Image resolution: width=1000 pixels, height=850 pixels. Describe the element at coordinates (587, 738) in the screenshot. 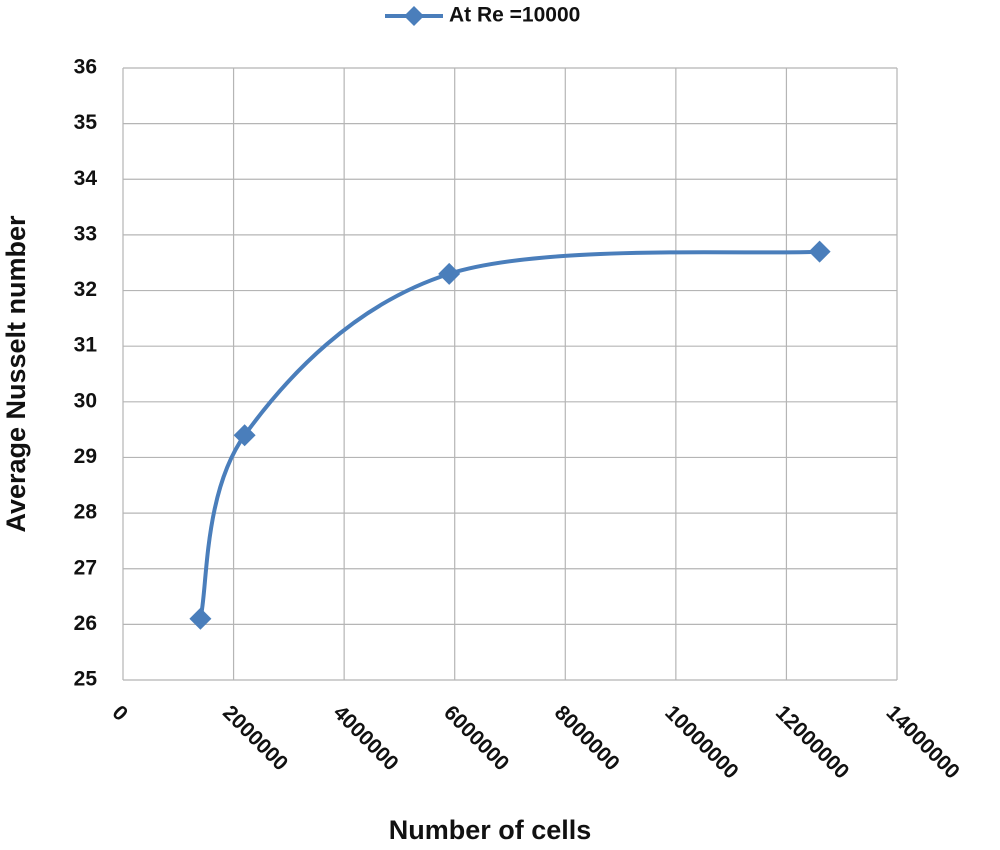

I see `x-tick-label: 8000000` at that location.